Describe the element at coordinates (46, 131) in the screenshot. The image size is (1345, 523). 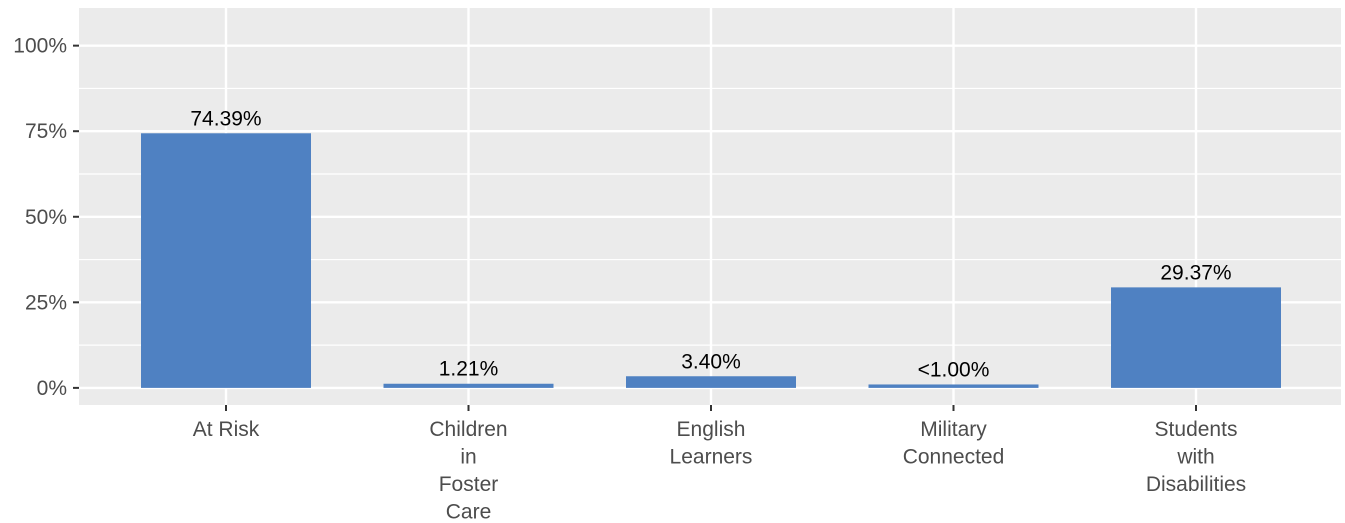
I see `y-tick-label: 75%` at that location.